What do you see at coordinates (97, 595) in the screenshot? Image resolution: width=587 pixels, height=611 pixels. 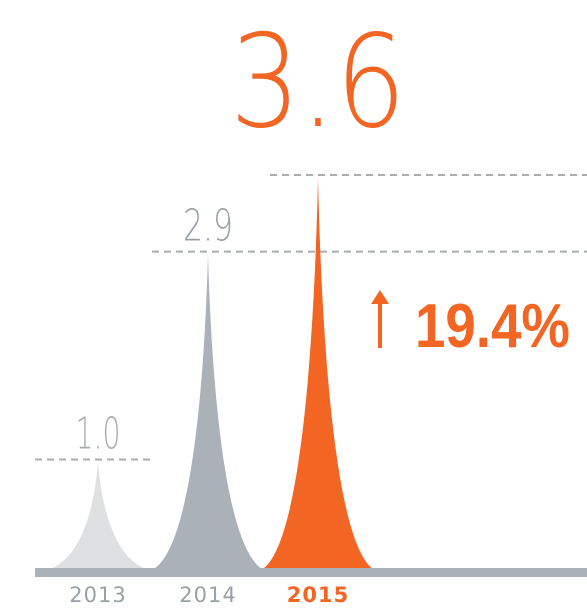 I see `x-tick-label: 2013` at bounding box center [97, 595].